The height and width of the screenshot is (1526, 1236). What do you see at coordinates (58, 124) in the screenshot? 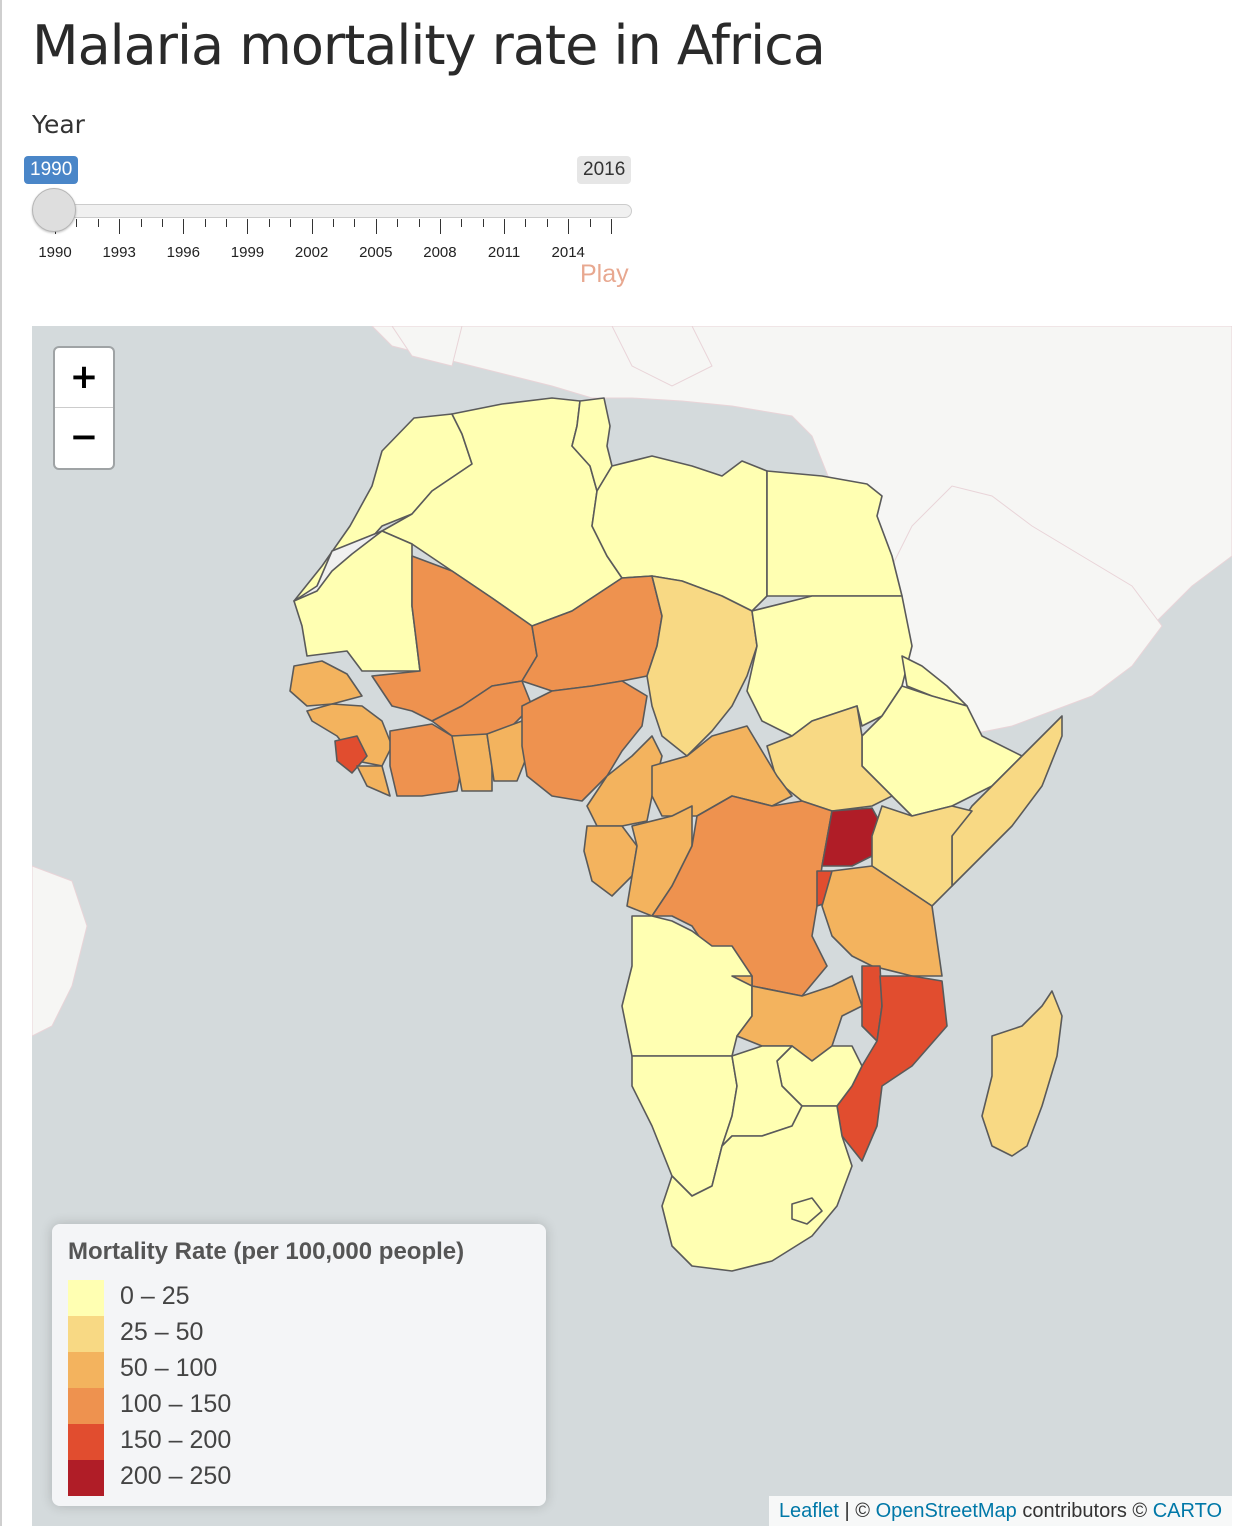
I see `year-slider-label: Year` at bounding box center [58, 124].